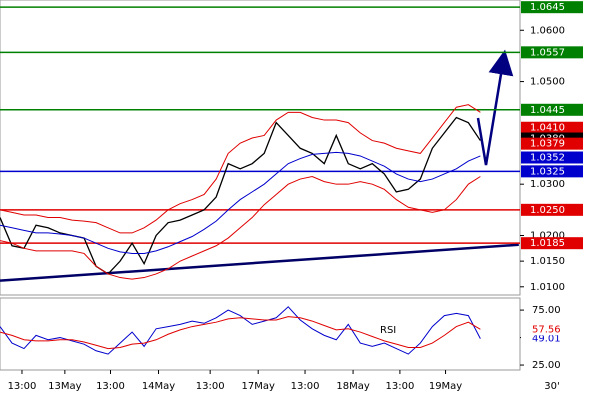  I want to click on rsi-tick-label: 25.00, so click(546, 365).